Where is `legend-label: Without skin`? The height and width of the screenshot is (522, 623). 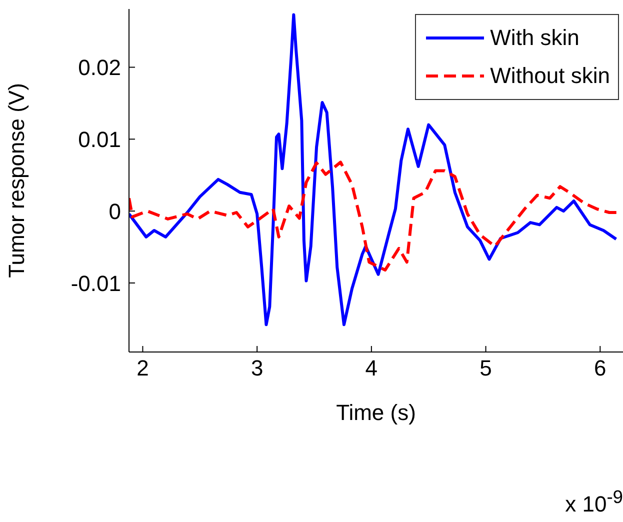 legend-label: Without skin is located at coordinates (550, 76).